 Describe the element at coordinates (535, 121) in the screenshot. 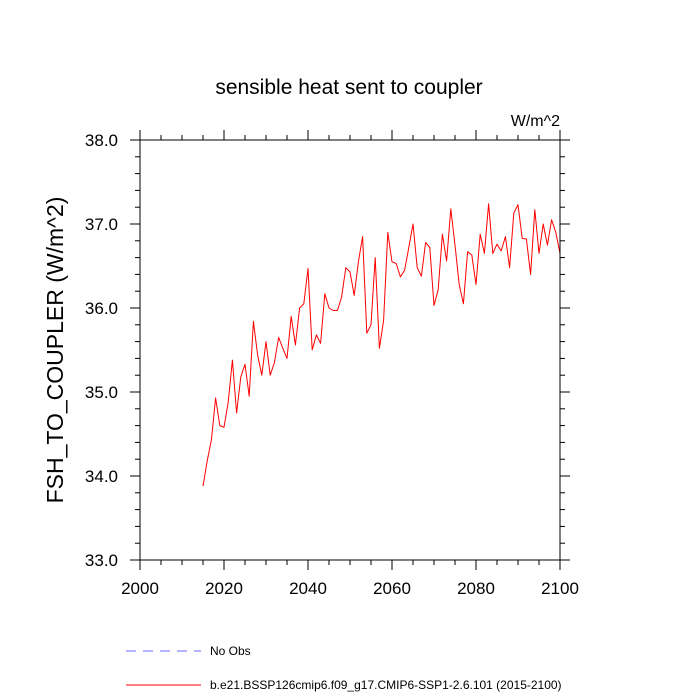

I see `units-label: W/m^2` at that location.